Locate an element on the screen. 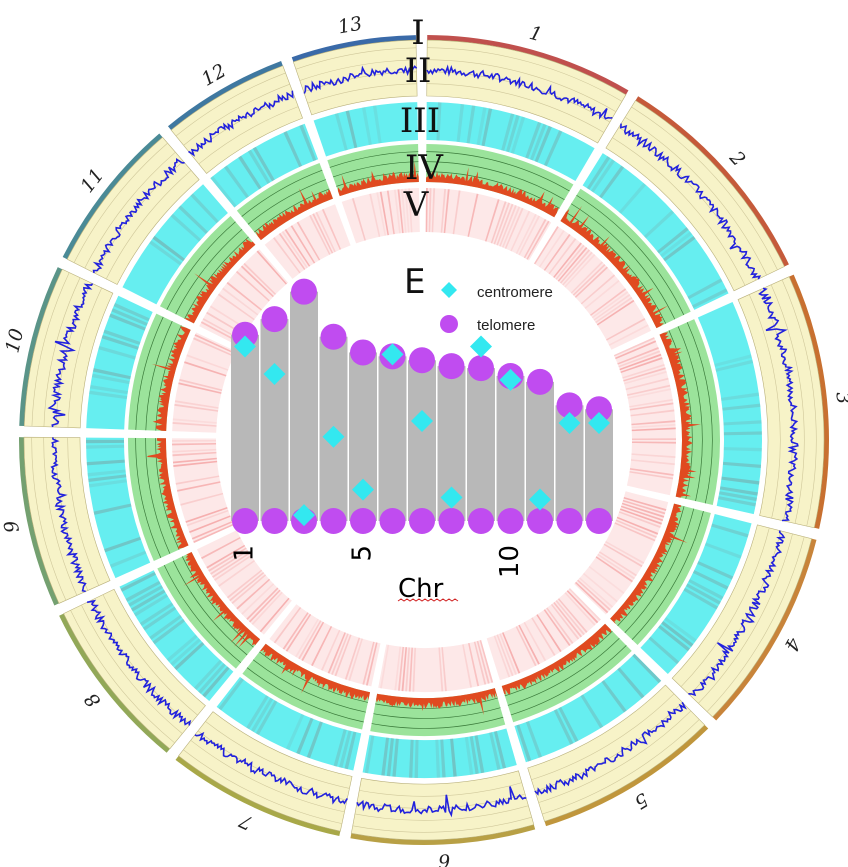 This screenshot has height=867, width=848. x-tick-labels: 1 5 10 is located at coordinates (378, 561).